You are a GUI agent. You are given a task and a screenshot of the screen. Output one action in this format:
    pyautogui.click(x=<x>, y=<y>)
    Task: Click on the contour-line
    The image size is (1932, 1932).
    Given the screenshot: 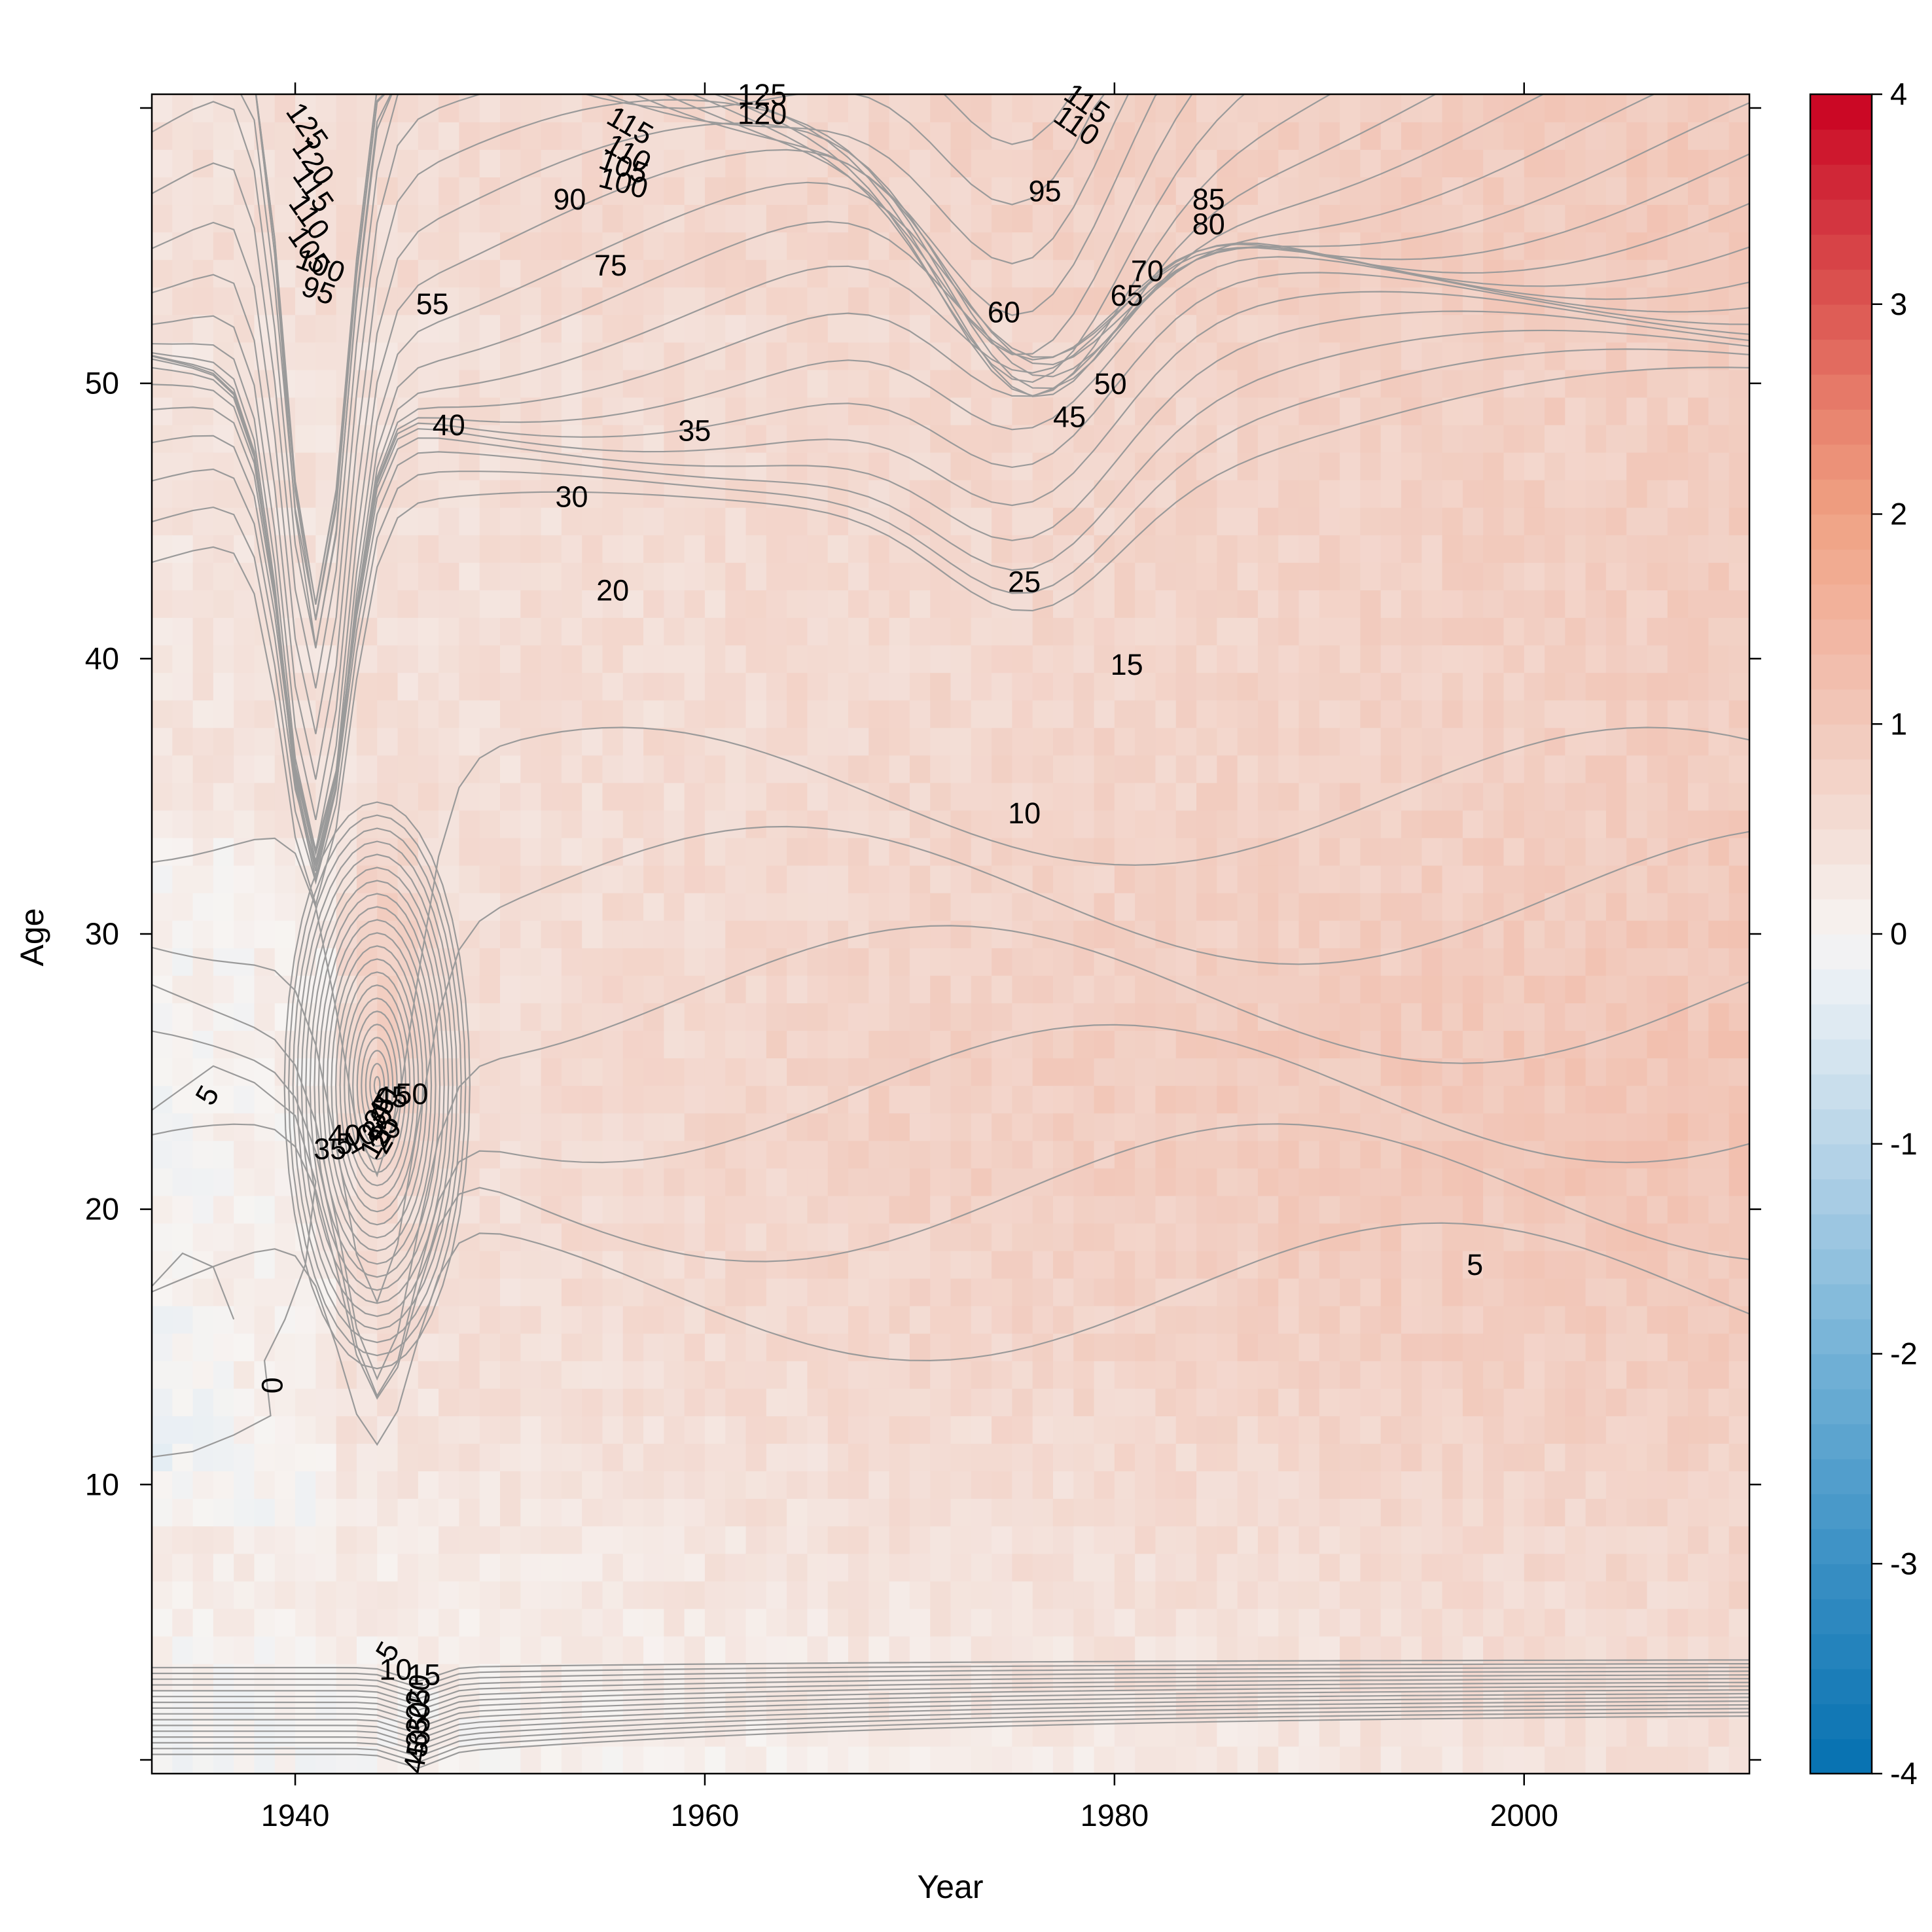 What is the action you would take?
    pyautogui.click(x=377, y=1085)
    